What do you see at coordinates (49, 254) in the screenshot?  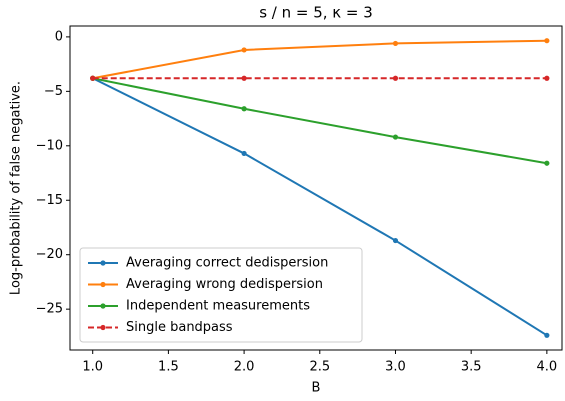 I see `y-tick-label: −20` at bounding box center [49, 254].